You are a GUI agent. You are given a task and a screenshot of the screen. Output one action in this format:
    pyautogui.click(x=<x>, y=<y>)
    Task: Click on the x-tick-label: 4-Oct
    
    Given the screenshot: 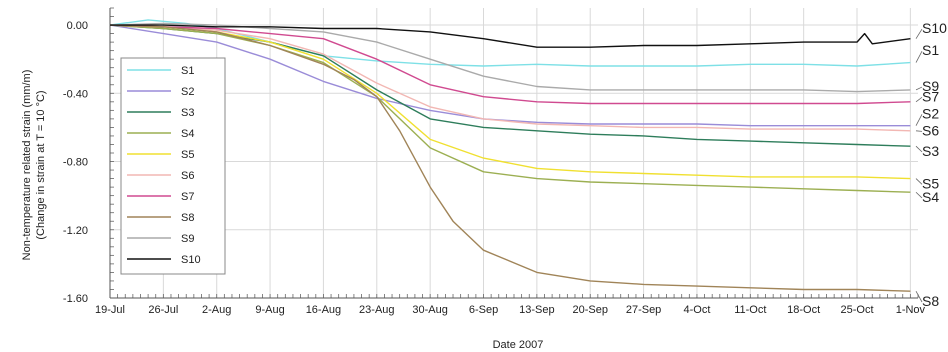 What is the action you would take?
    pyautogui.click(x=696, y=310)
    